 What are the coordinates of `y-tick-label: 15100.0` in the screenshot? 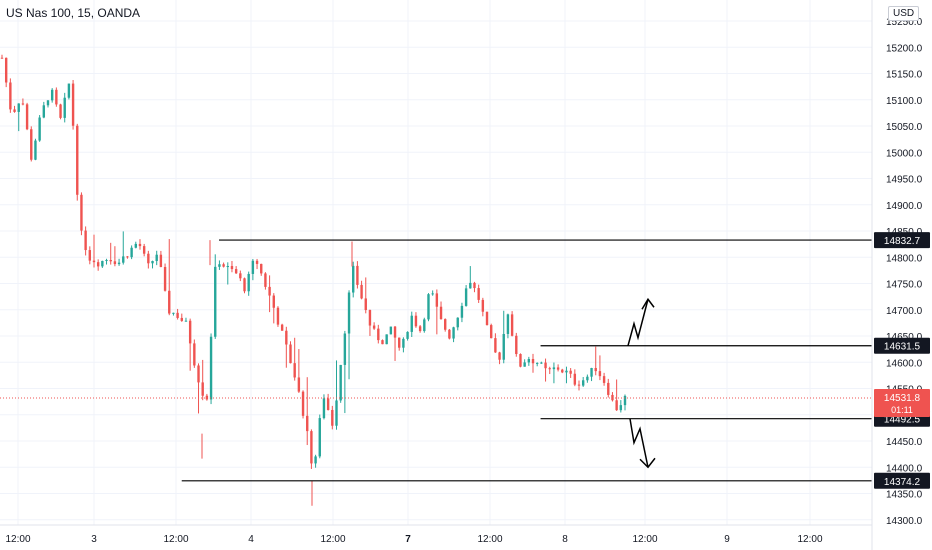 It's located at (904, 101).